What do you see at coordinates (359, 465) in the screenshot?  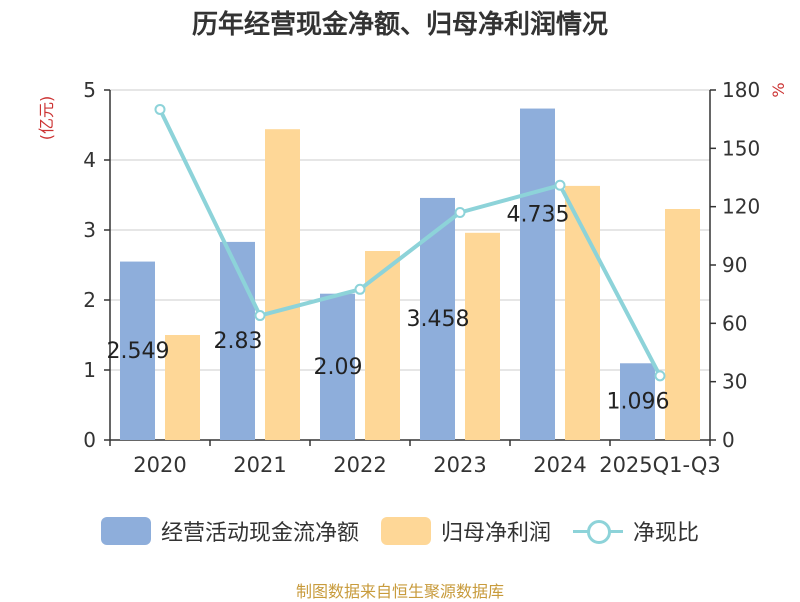 I see `x-tick-label: 2022` at bounding box center [359, 465].